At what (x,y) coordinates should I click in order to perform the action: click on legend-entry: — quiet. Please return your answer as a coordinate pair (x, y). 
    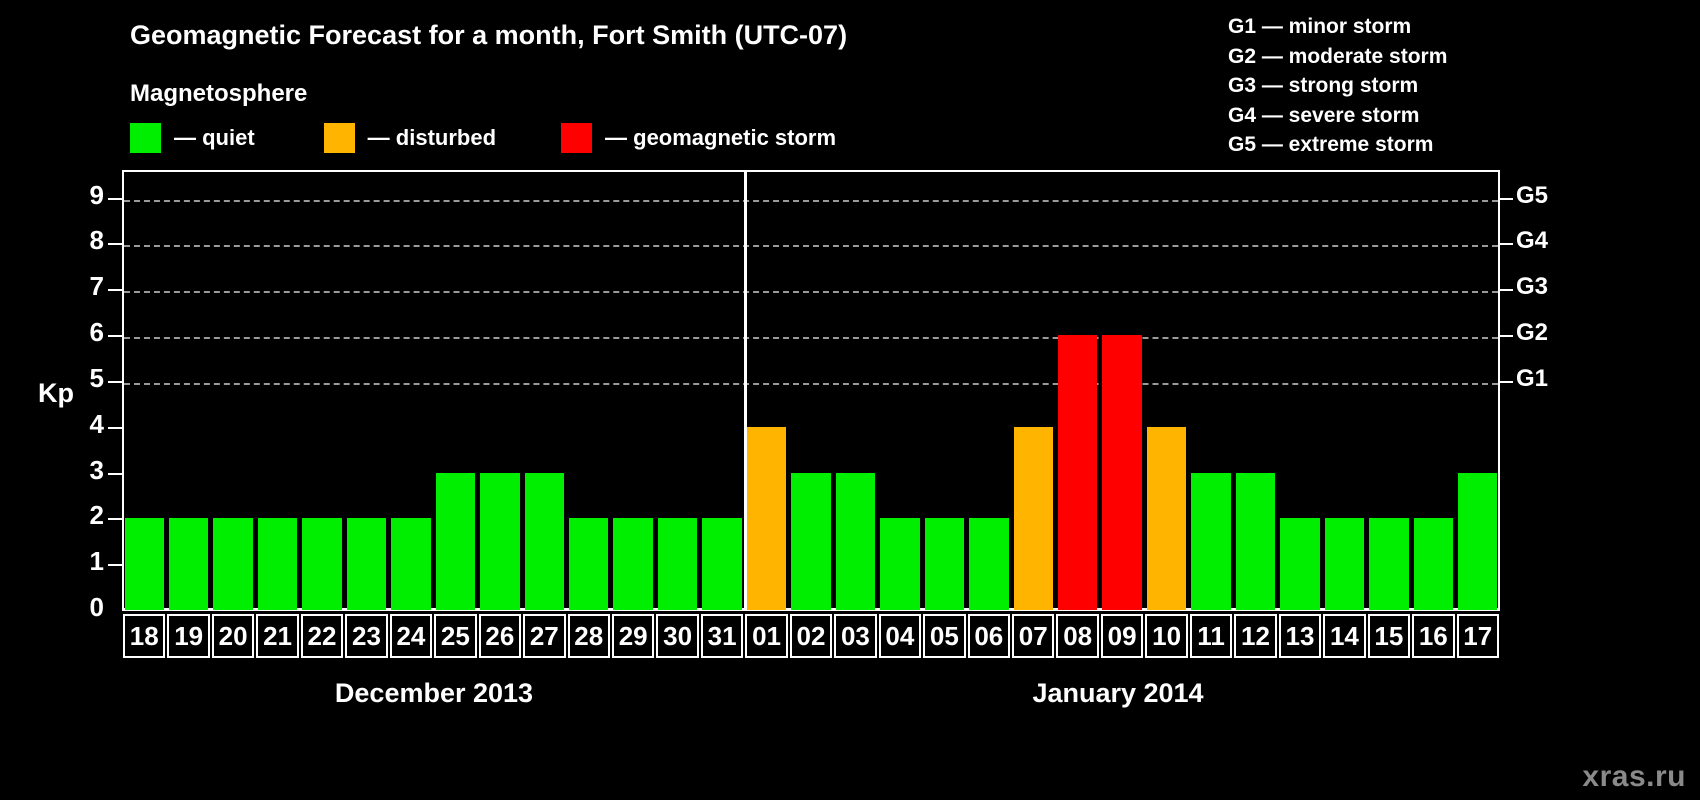
    Looking at the image, I should click on (192, 138).